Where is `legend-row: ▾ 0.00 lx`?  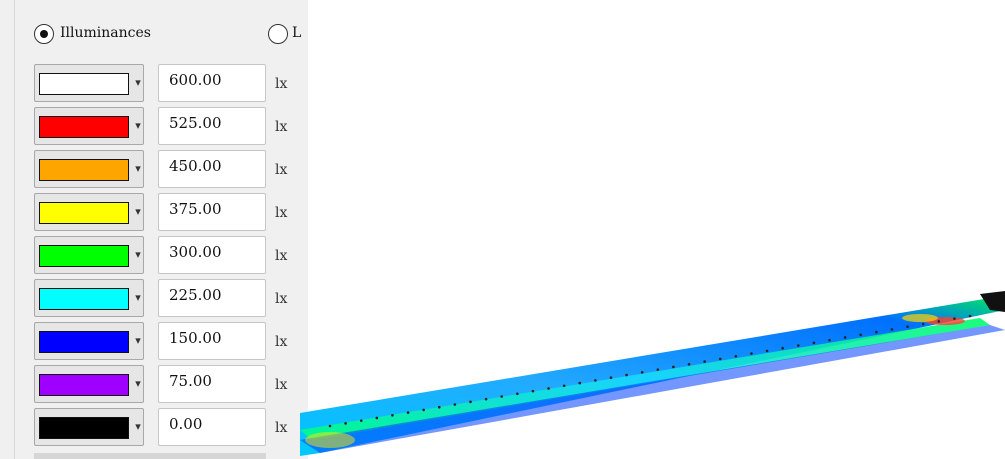
legend-row: ▾ 0.00 lx is located at coordinates (165, 427).